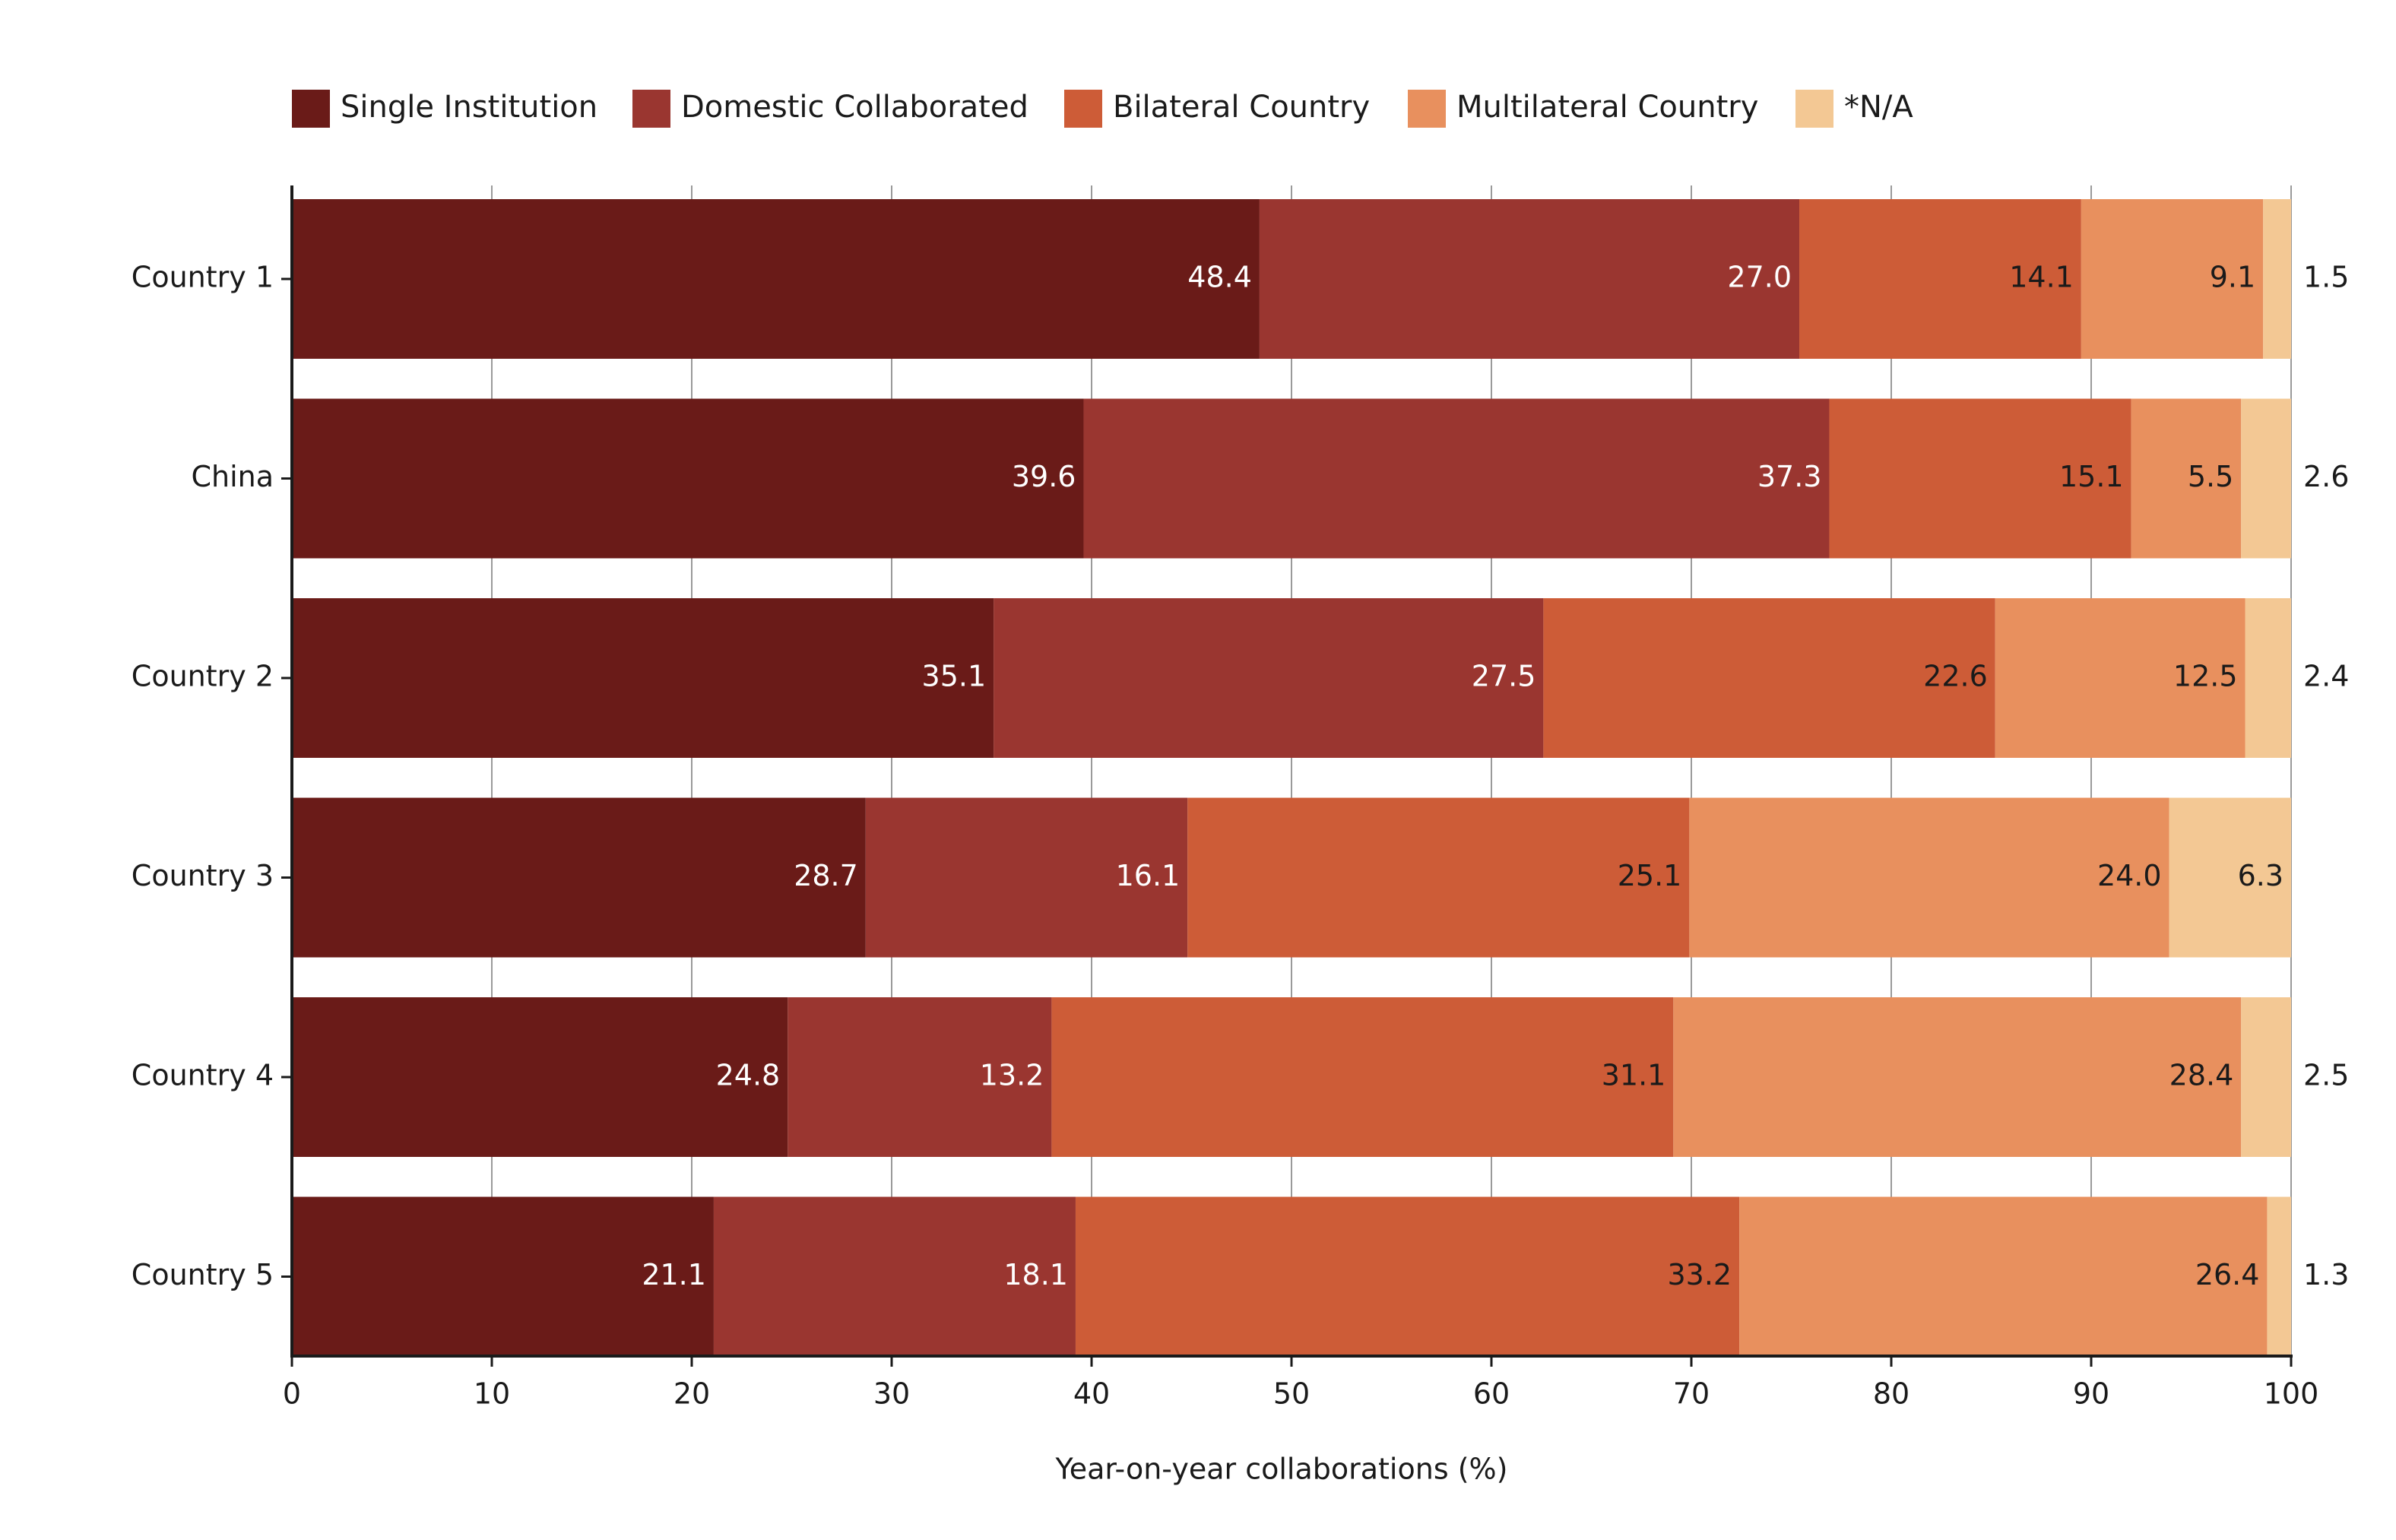 The image size is (2396, 1540). What do you see at coordinates (2210, 477) in the screenshot?
I see `data-label: 5.5` at bounding box center [2210, 477].